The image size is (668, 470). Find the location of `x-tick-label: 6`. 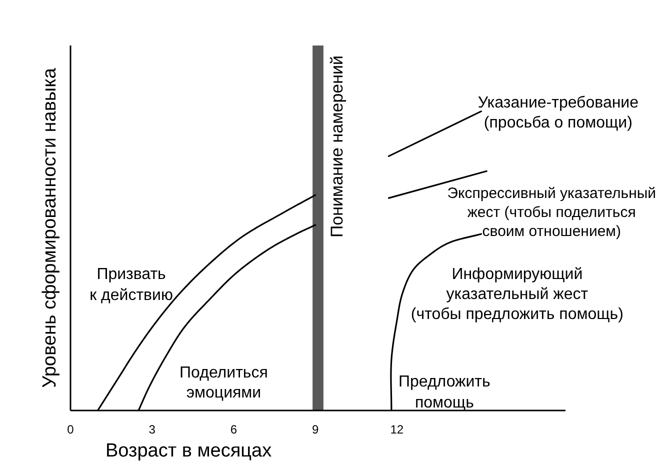

x-tick-label: 6 is located at coordinates (234, 429).